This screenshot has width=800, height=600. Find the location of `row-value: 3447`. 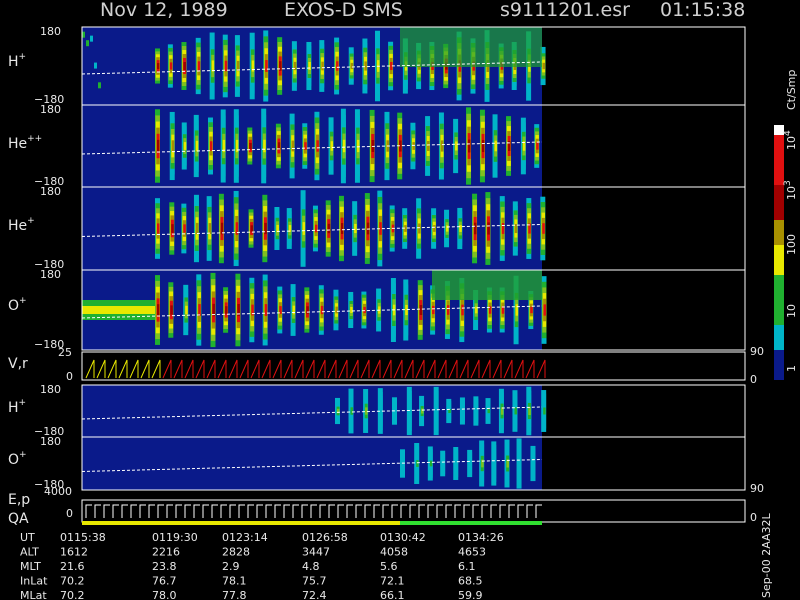

row-value: 3447 is located at coordinates (316, 552).